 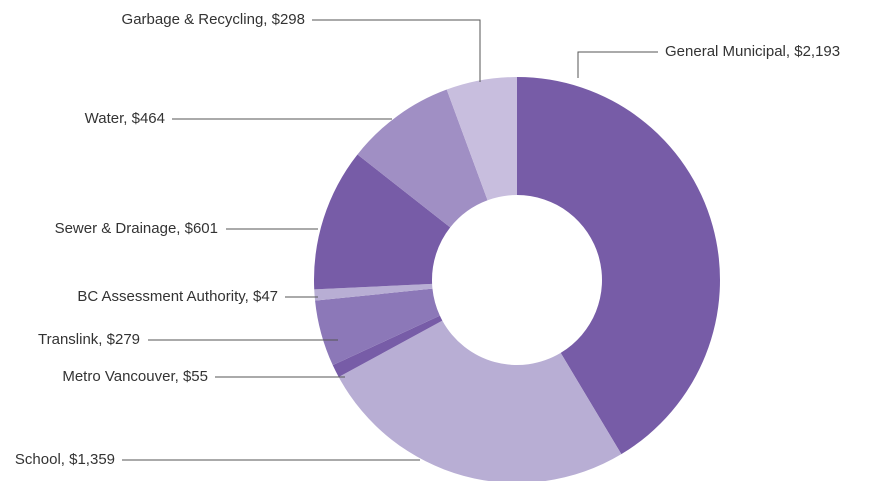 What do you see at coordinates (752, 51) in the screenshot?
I see `data-label: General Municipal, $2,193` at bounding box center [752, 51].